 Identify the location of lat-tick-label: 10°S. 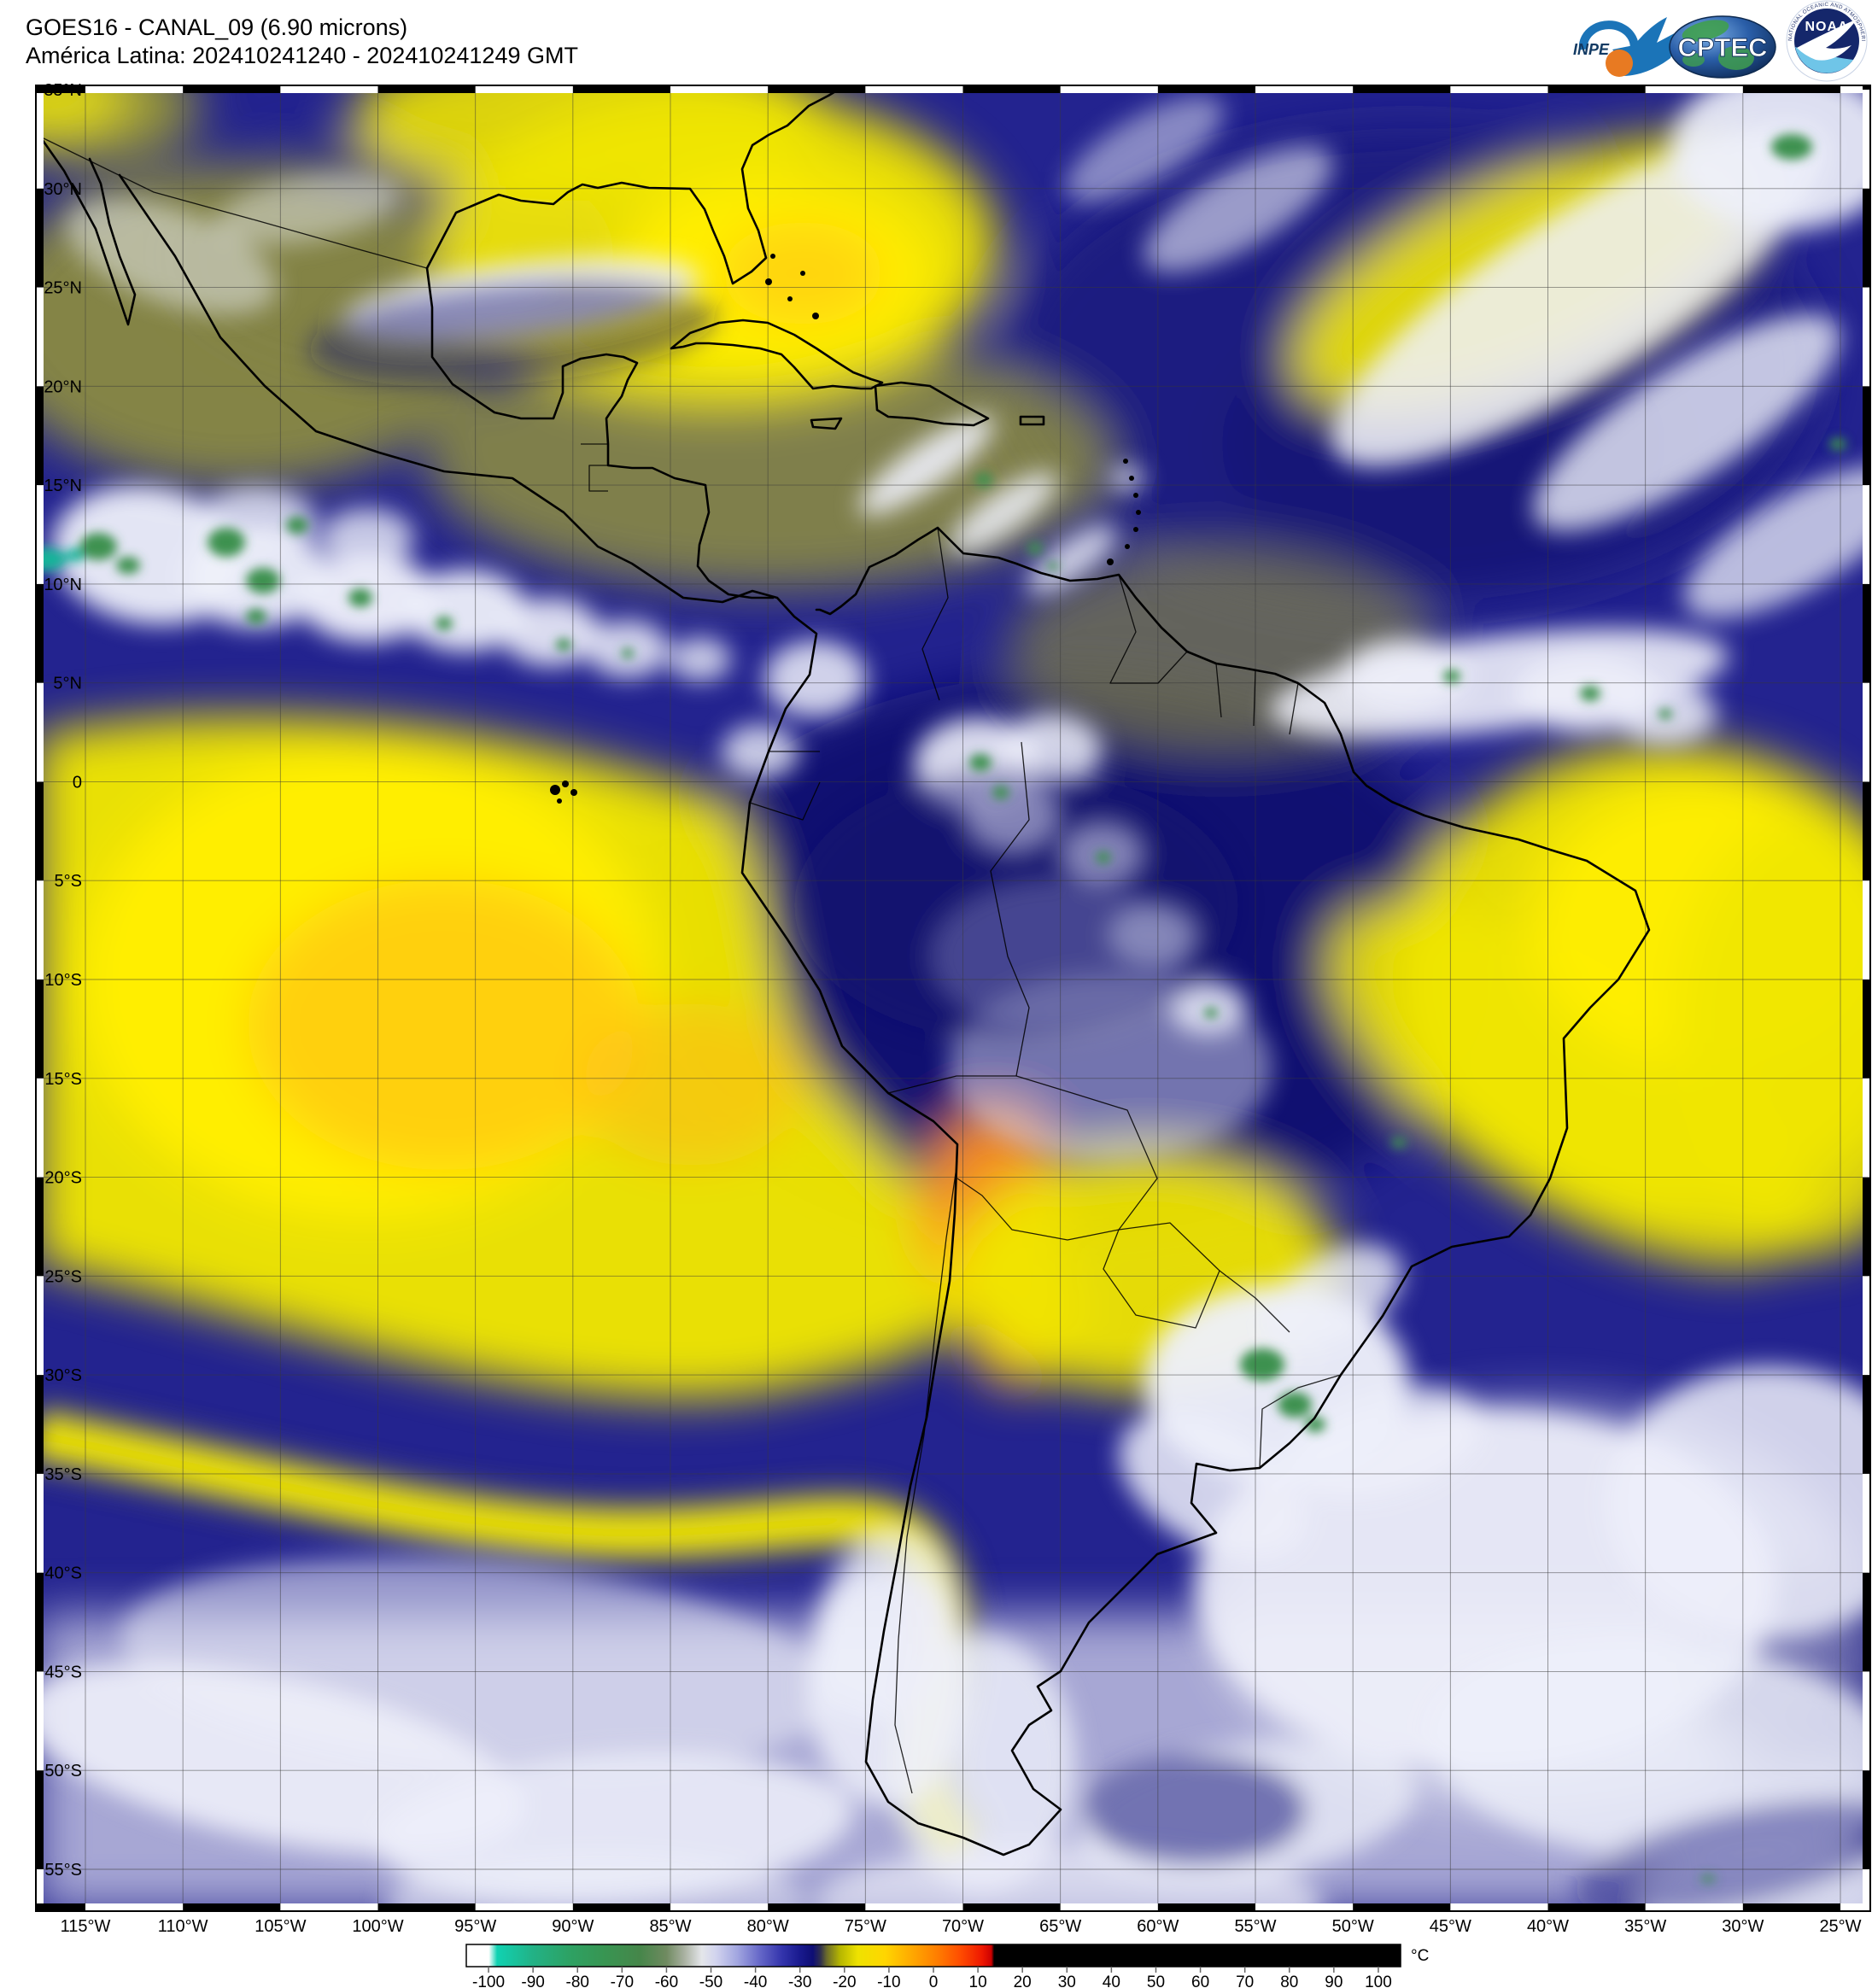
(63, 980).